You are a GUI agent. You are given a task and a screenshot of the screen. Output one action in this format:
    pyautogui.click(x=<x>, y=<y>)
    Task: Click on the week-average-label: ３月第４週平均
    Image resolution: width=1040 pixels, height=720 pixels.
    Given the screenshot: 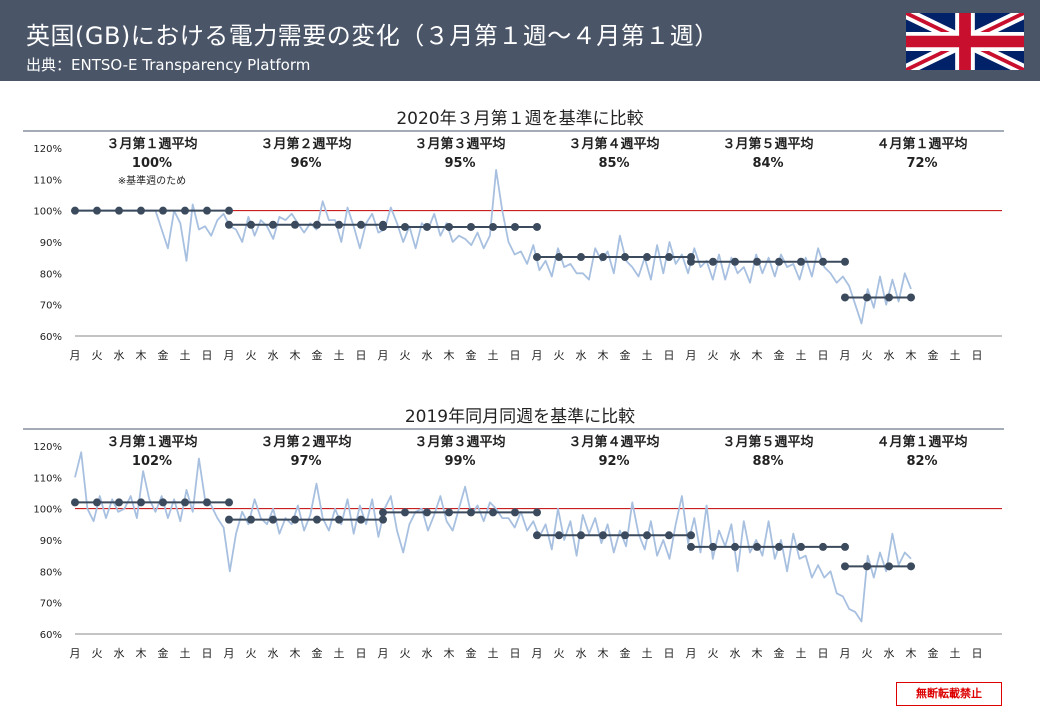 What is the action you would take?
    pyautogui.click(x=613, y=144)
    